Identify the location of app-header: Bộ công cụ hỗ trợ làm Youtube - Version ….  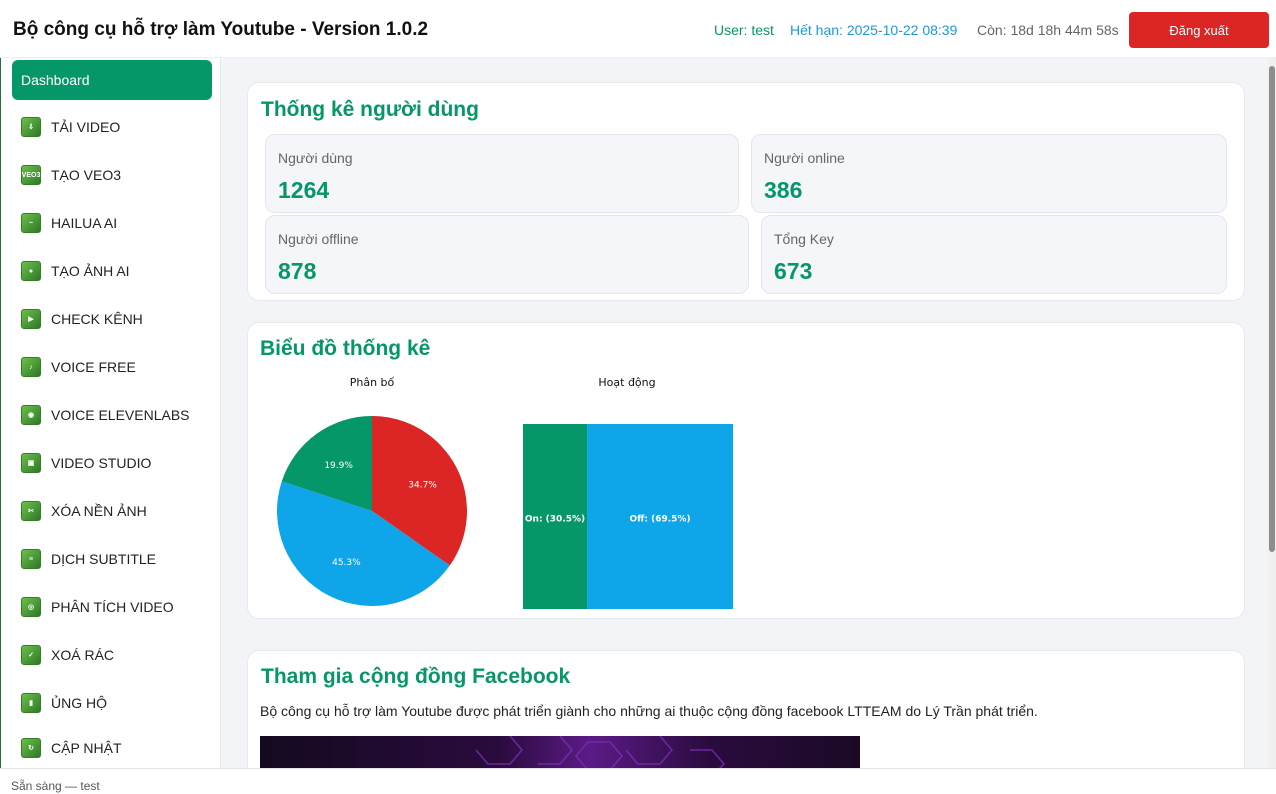
(638, 29).